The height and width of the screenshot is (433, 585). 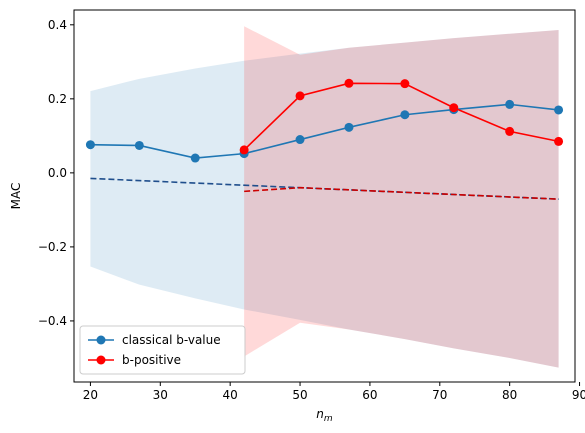 What do you see at coordinates (57, 99) in the screenshot?
I see `y-tick-label: 0.2` at bounding box center [57, 99].